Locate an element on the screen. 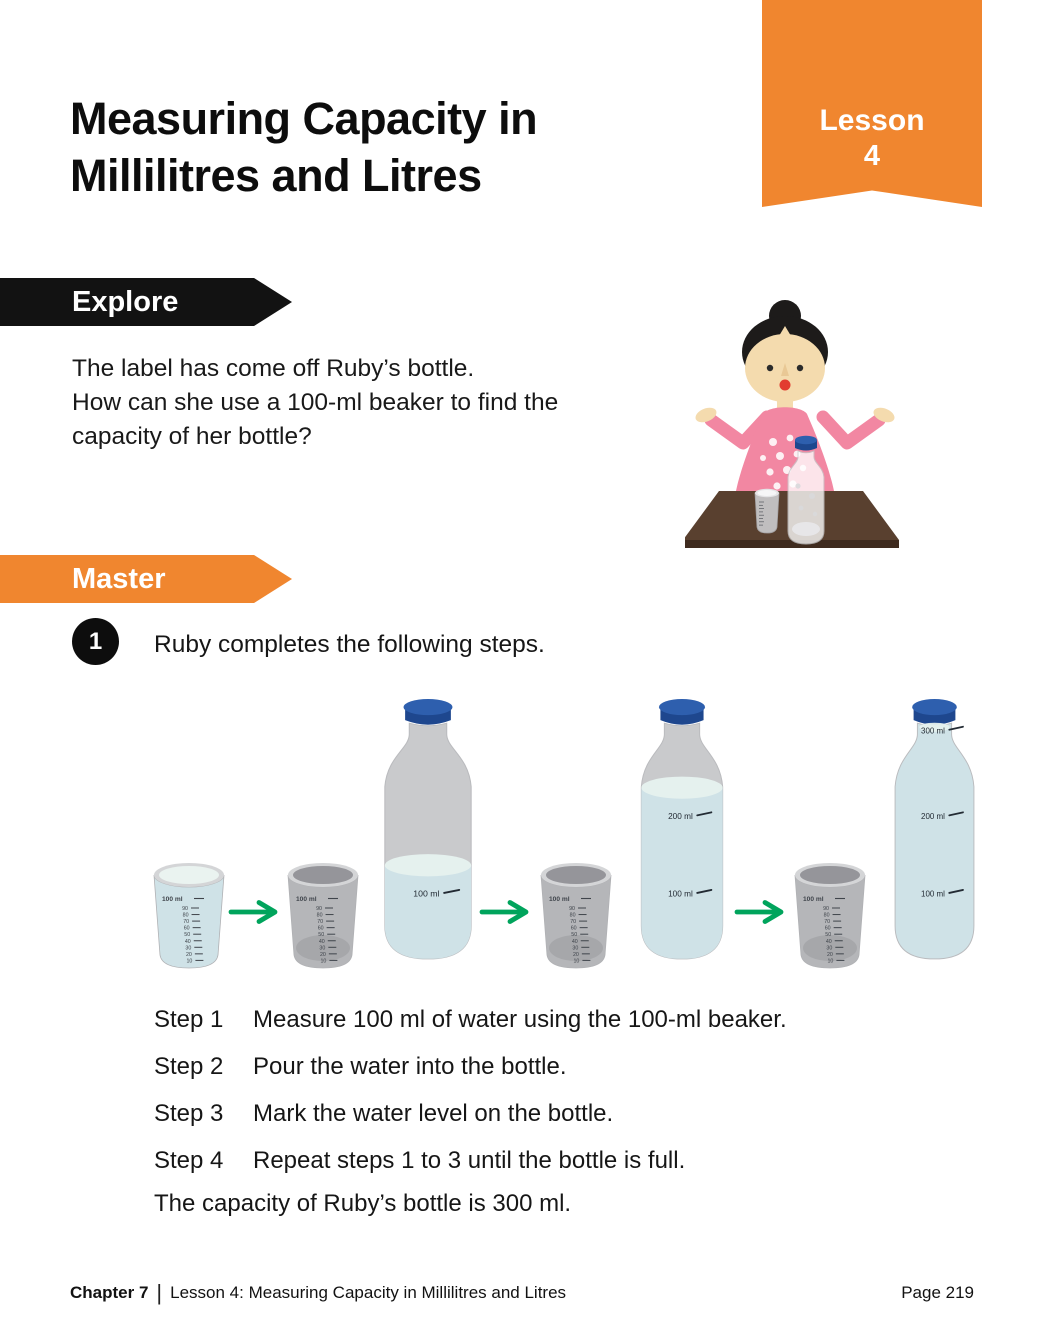 The height and width of the screenshot is (1330, 1040). footer-chapter: Chapter 7 is located at coordinates (109, 1292).